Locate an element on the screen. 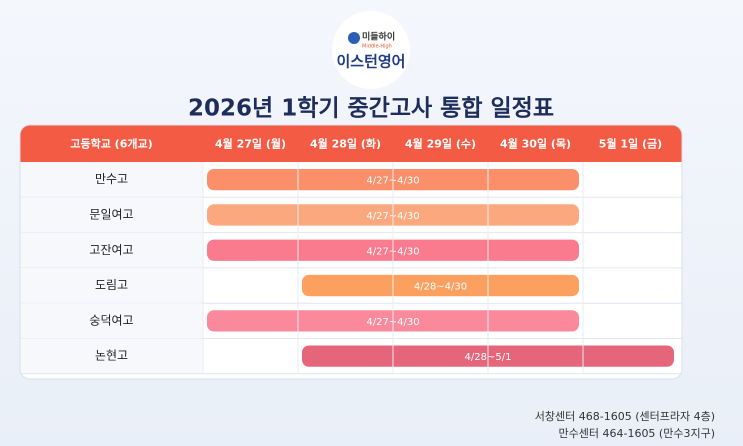 This screenshot has width=743, height=446. school-name: 만수고 is located at coordinates (111, 179).